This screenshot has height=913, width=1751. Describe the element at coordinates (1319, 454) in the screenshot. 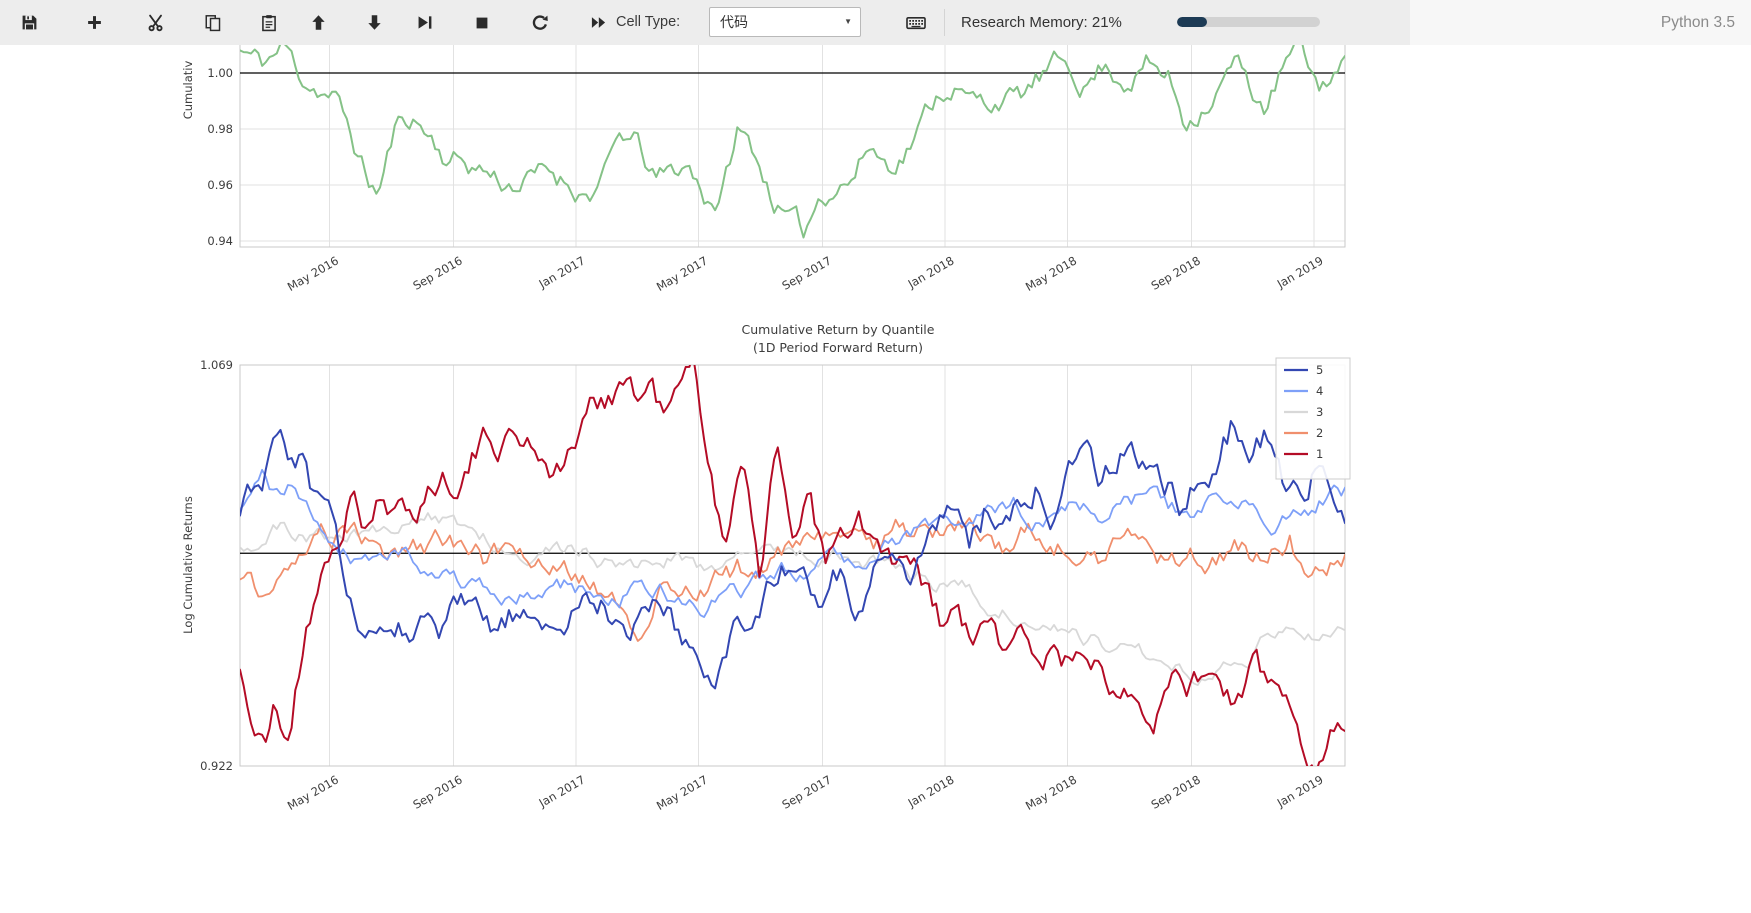

I see `svg-text: 1` at that location.